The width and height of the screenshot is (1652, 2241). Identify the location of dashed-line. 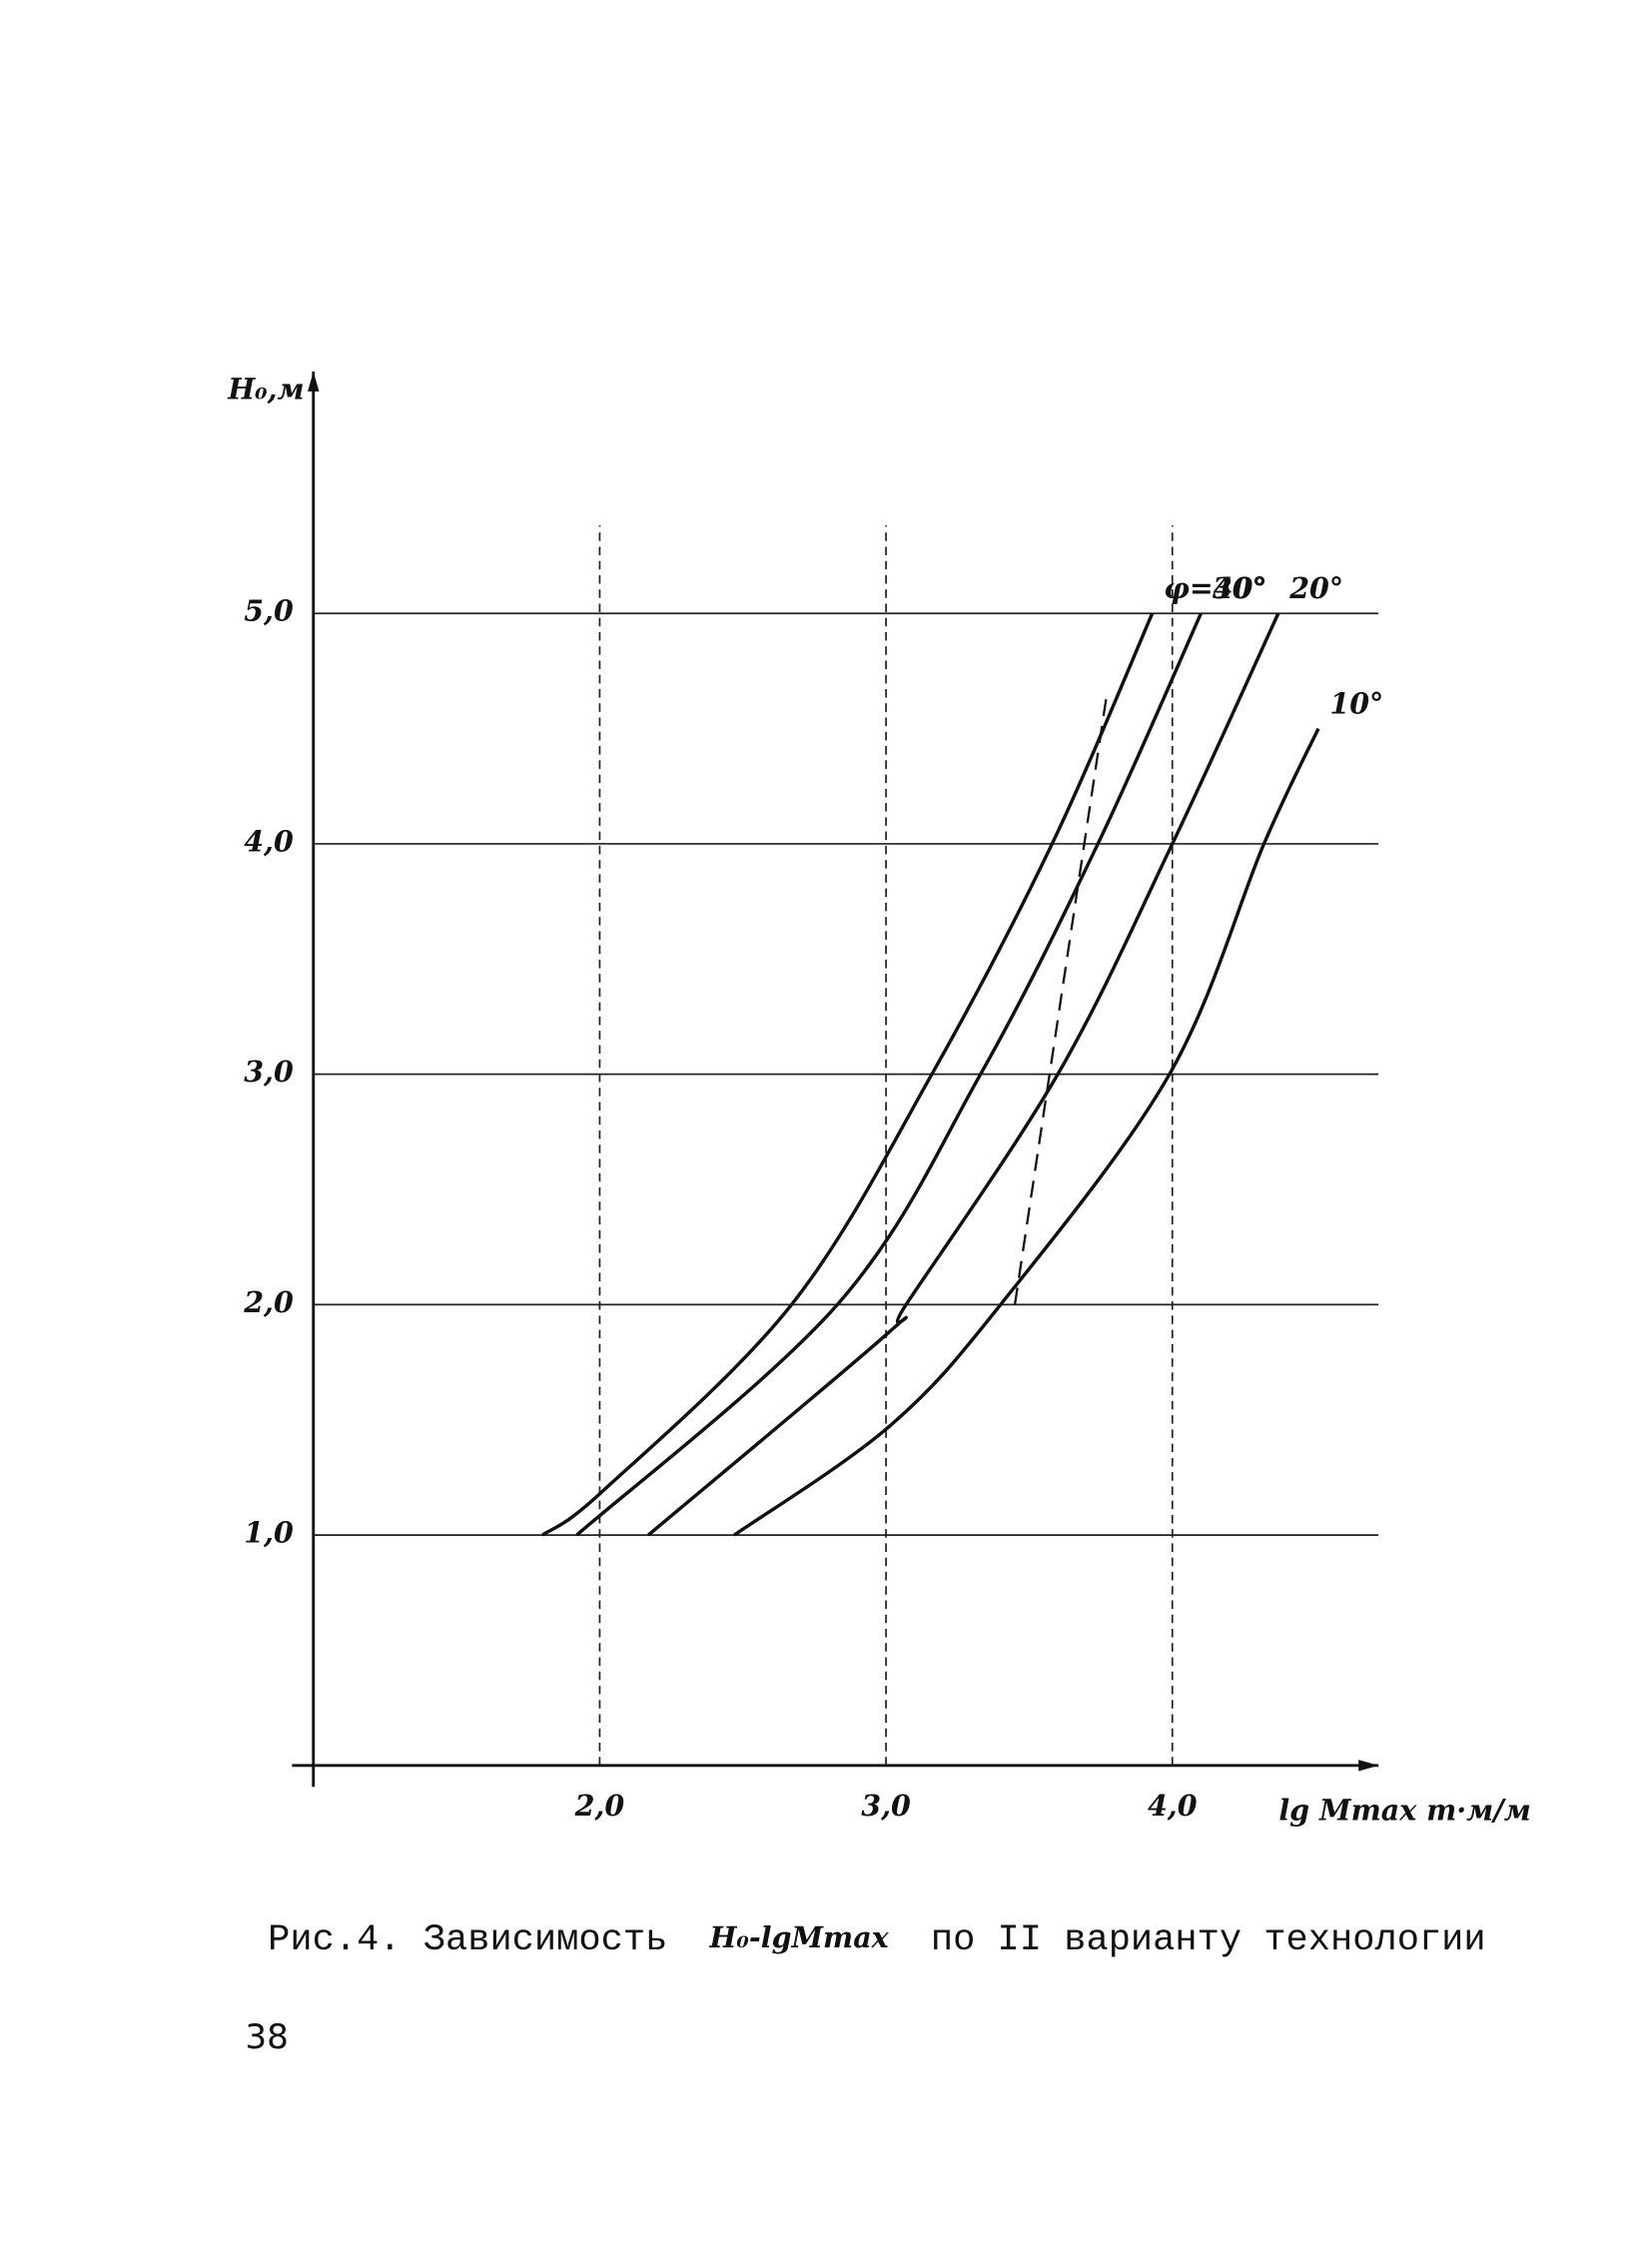
(1060, 1000).